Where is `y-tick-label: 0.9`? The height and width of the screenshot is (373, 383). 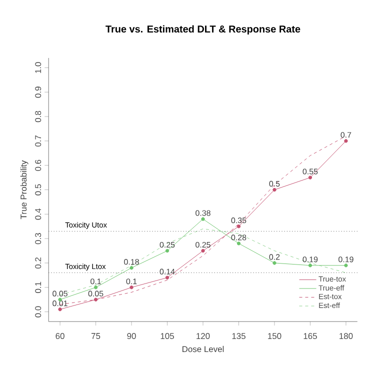
y-tick-label: 0.9 is located at coordinates (38, 92).